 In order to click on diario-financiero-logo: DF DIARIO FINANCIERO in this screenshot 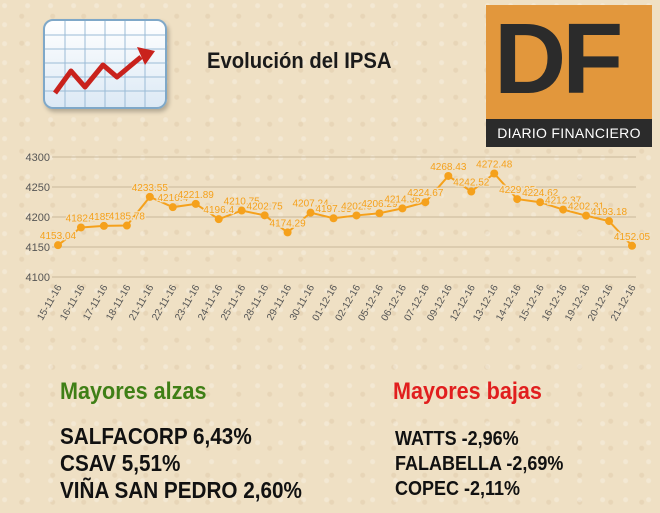, I will do `click(569, 76)`.